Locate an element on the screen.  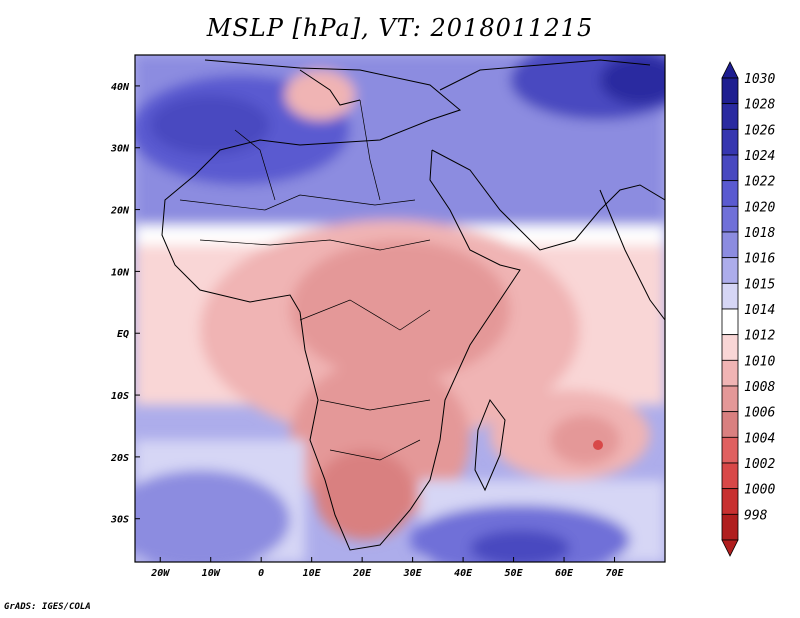
credit-text: GrADS: IGES/COLA is located at coordinates (47, 607).